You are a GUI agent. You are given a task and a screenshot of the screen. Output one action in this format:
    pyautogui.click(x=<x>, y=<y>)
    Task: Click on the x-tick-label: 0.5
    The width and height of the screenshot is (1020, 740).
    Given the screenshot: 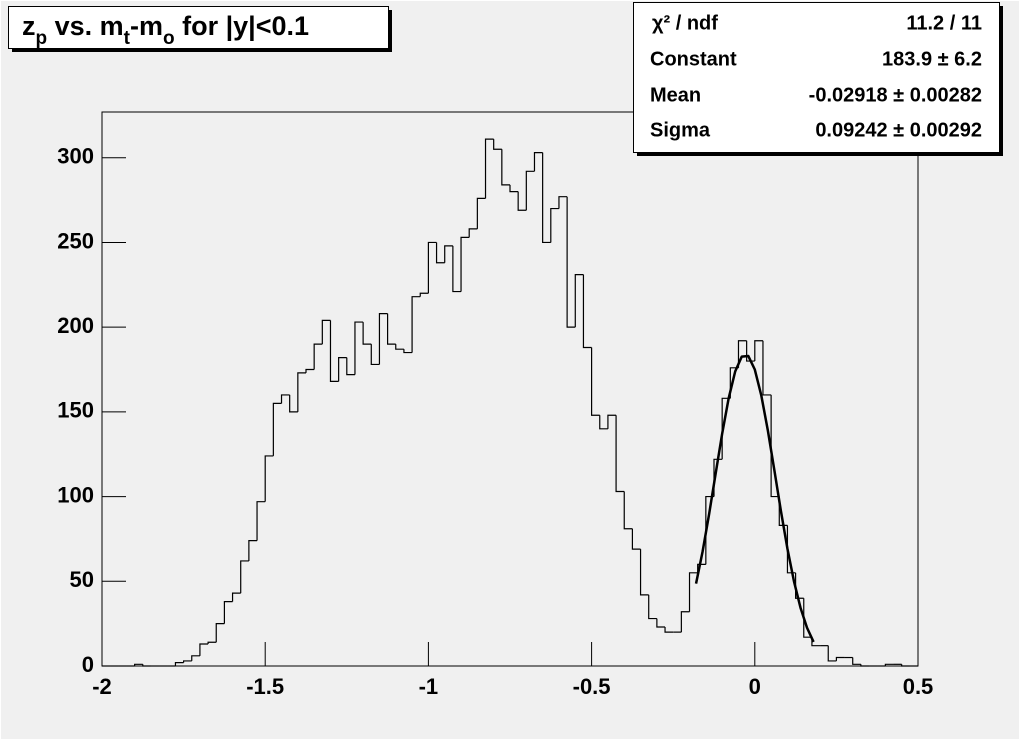 What is the action you would take?
    pyautogui.click(x=918, y=686)
    